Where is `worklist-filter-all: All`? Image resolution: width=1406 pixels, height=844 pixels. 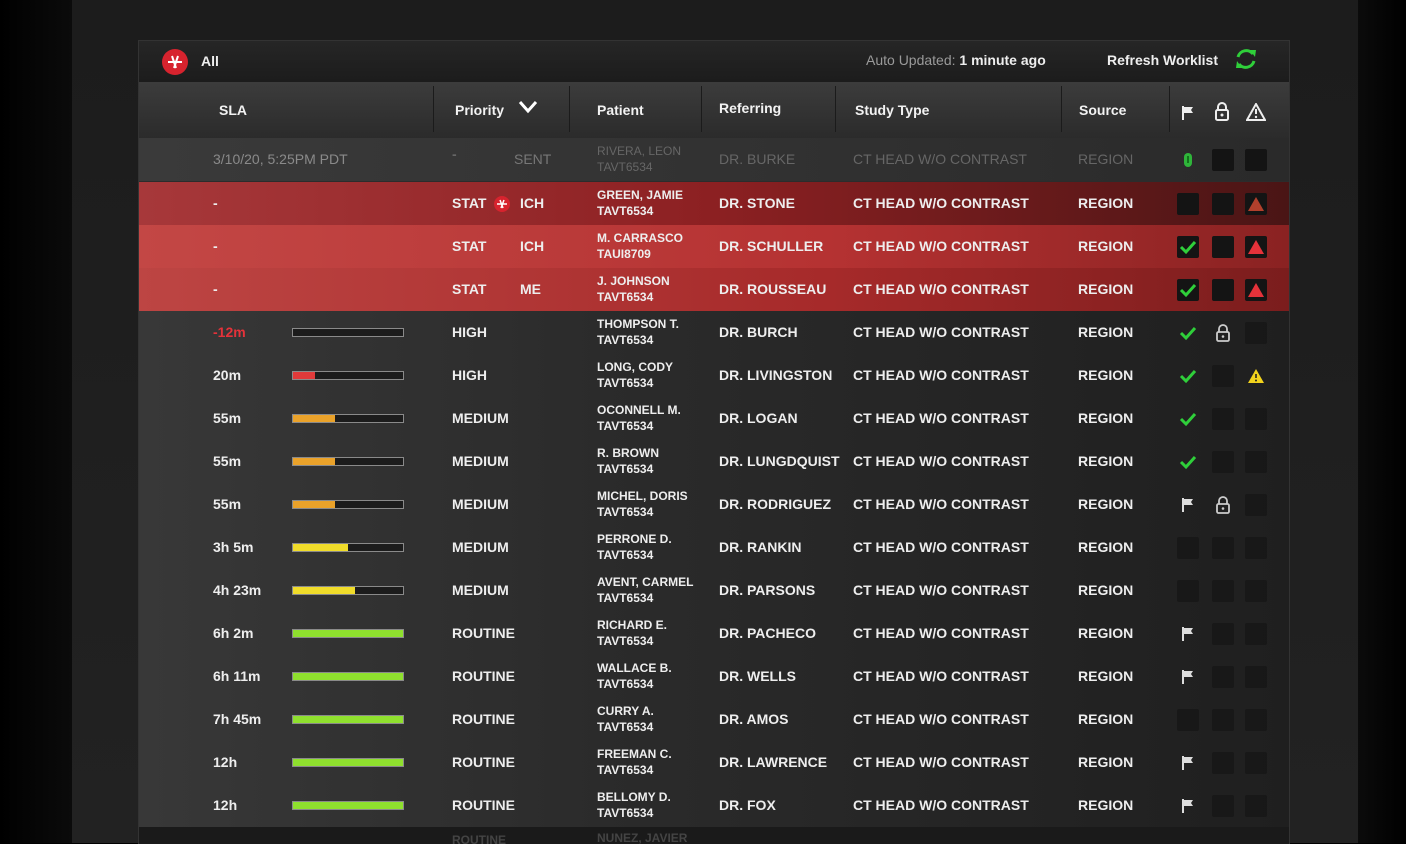
worklist-filter-all: All is located at coordinates (210, 61).